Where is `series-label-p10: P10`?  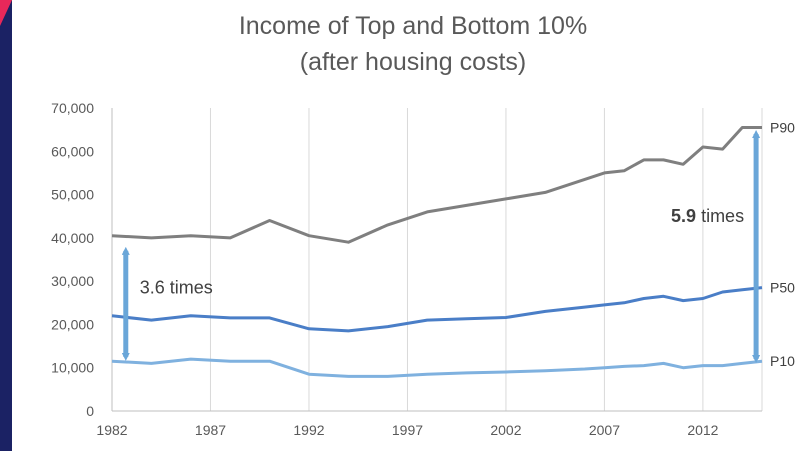 series-label-p10: P10 is located at coordinates (782, 361).